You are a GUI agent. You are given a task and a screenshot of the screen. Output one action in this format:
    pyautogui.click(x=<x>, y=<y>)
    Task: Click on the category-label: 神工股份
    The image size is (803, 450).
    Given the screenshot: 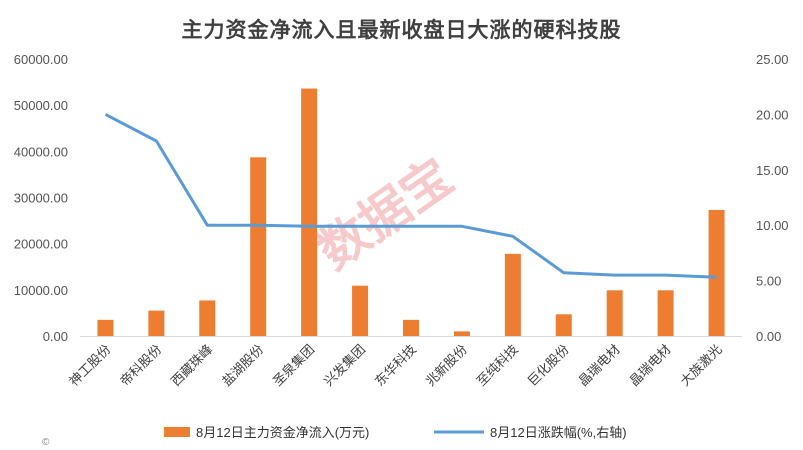 What is the action you would take?
    pyautogui.click(x=89, y=365)
    